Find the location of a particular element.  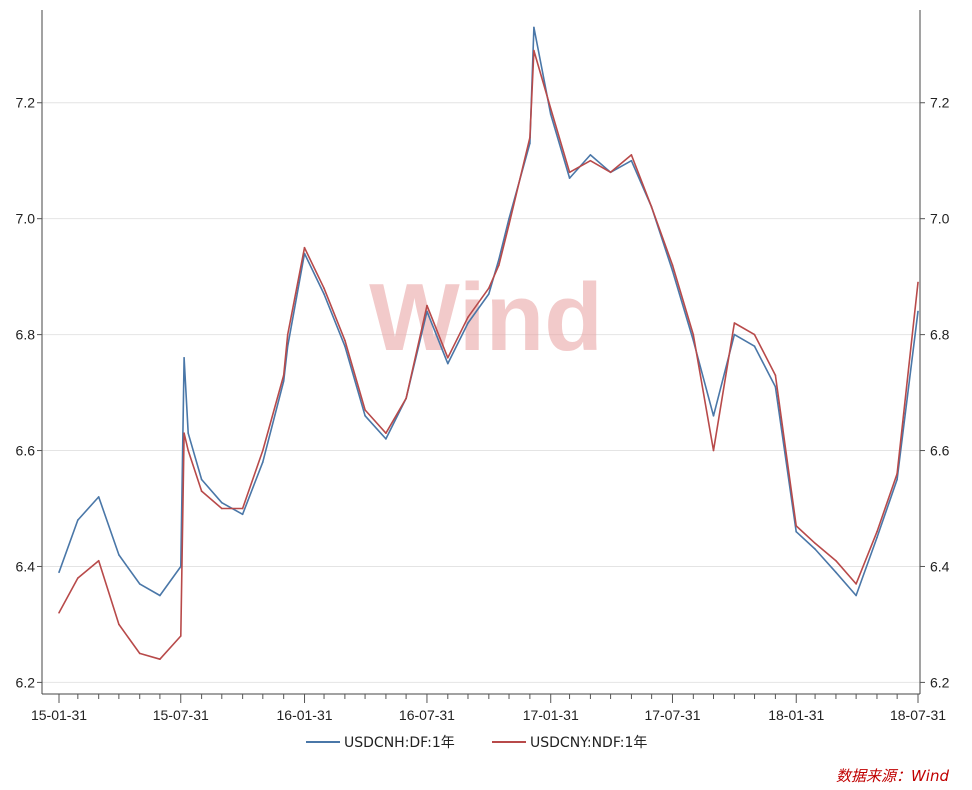

y-tick-label-right: 6.6 is located at coordinates (940, 451).